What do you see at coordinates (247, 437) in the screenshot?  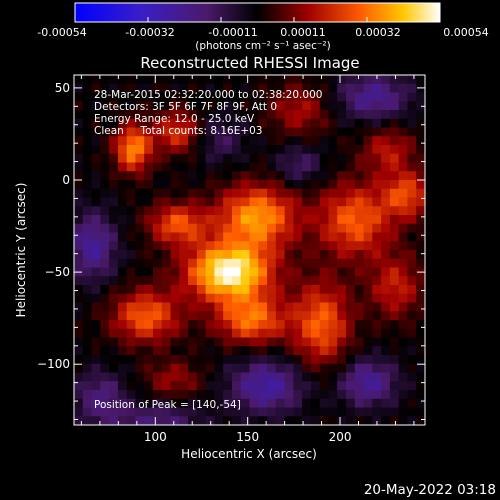 I see `x-tick-label: 150` at bounding box center [247, 437].